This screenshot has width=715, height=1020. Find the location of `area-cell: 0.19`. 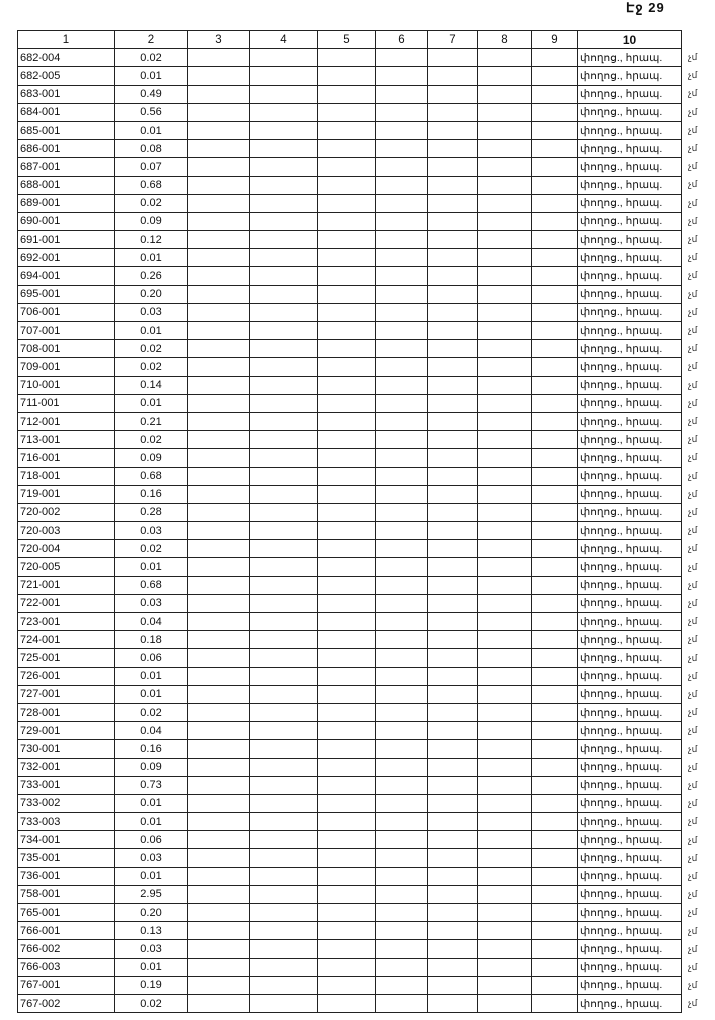

area-cell: 0.19 is located at coordinates (151, 985).